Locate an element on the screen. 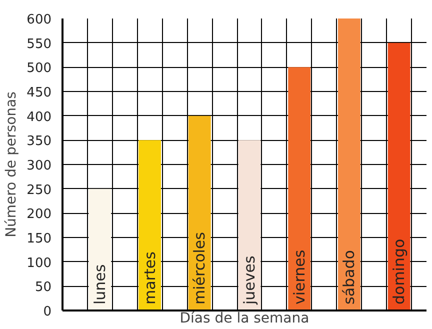  y-tick-label: 150 is located at coordinates (39, 239).